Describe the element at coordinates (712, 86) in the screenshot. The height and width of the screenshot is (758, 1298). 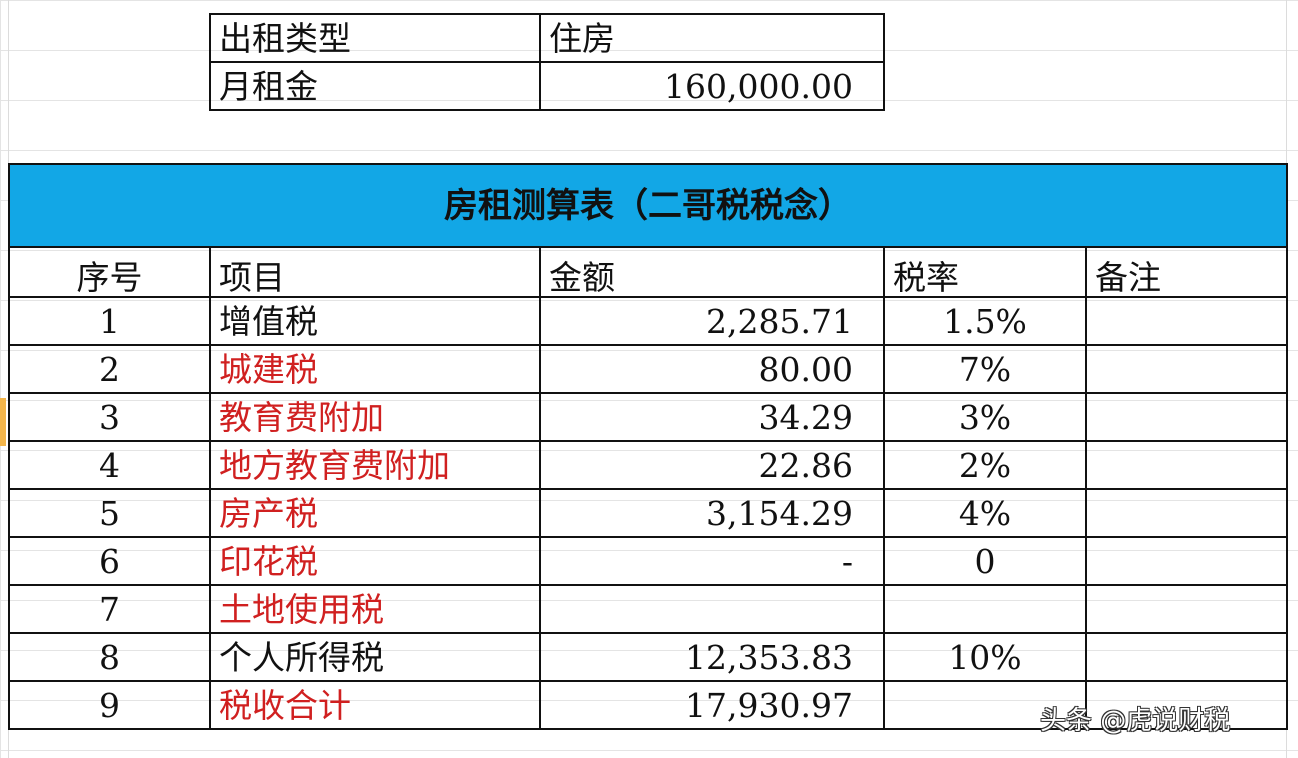
I see `cell-value: 160,000.00` at that location.